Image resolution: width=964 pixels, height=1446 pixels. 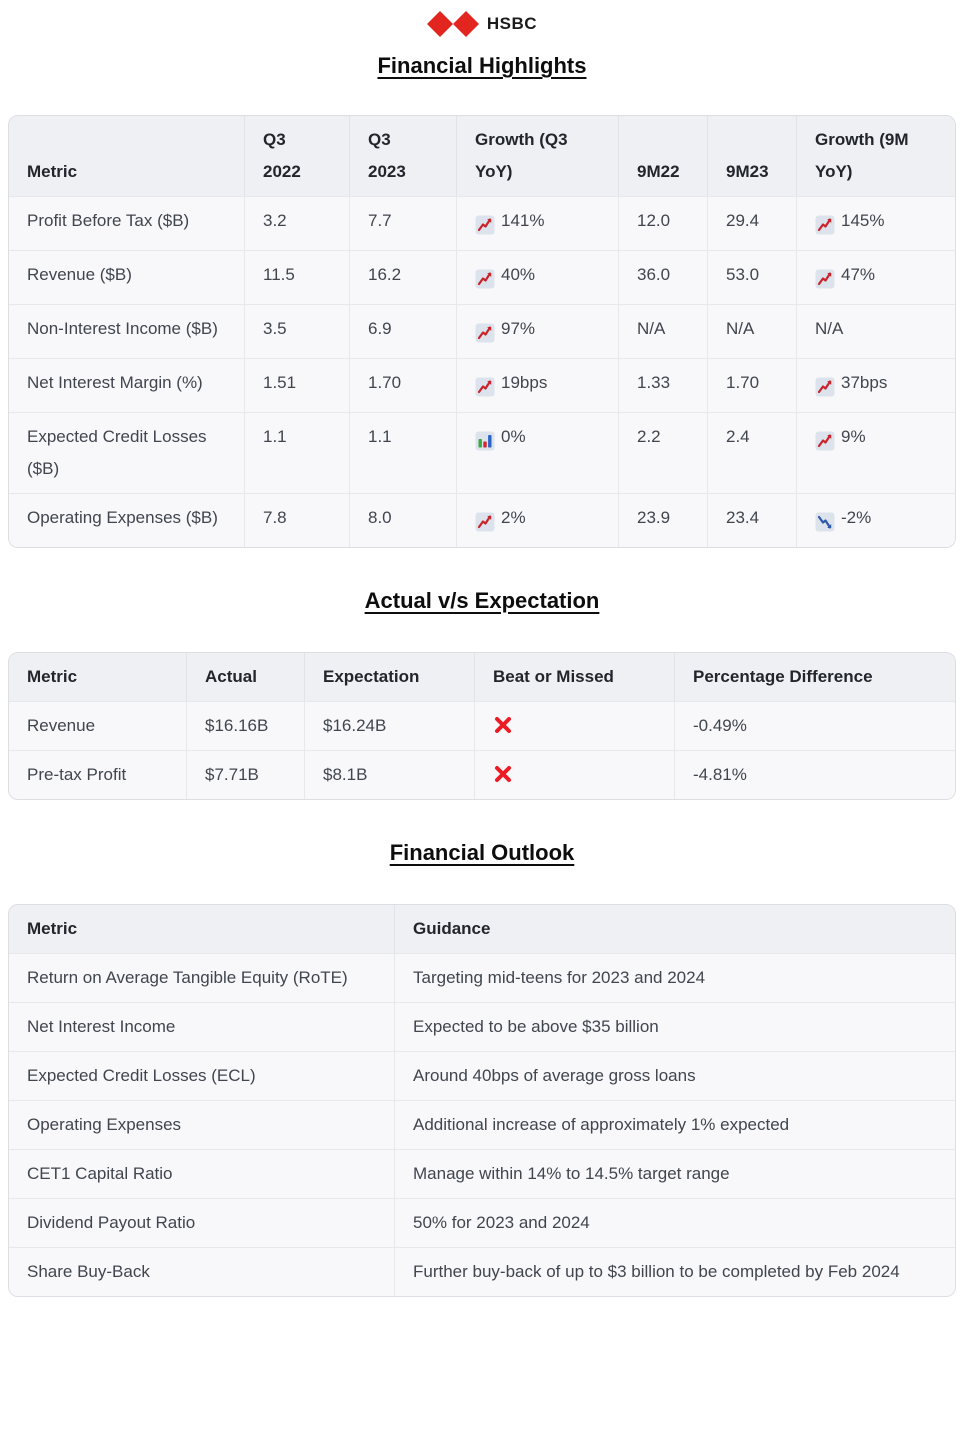 I want to click on table-cell: 53.0, so click(x=751, y=277).